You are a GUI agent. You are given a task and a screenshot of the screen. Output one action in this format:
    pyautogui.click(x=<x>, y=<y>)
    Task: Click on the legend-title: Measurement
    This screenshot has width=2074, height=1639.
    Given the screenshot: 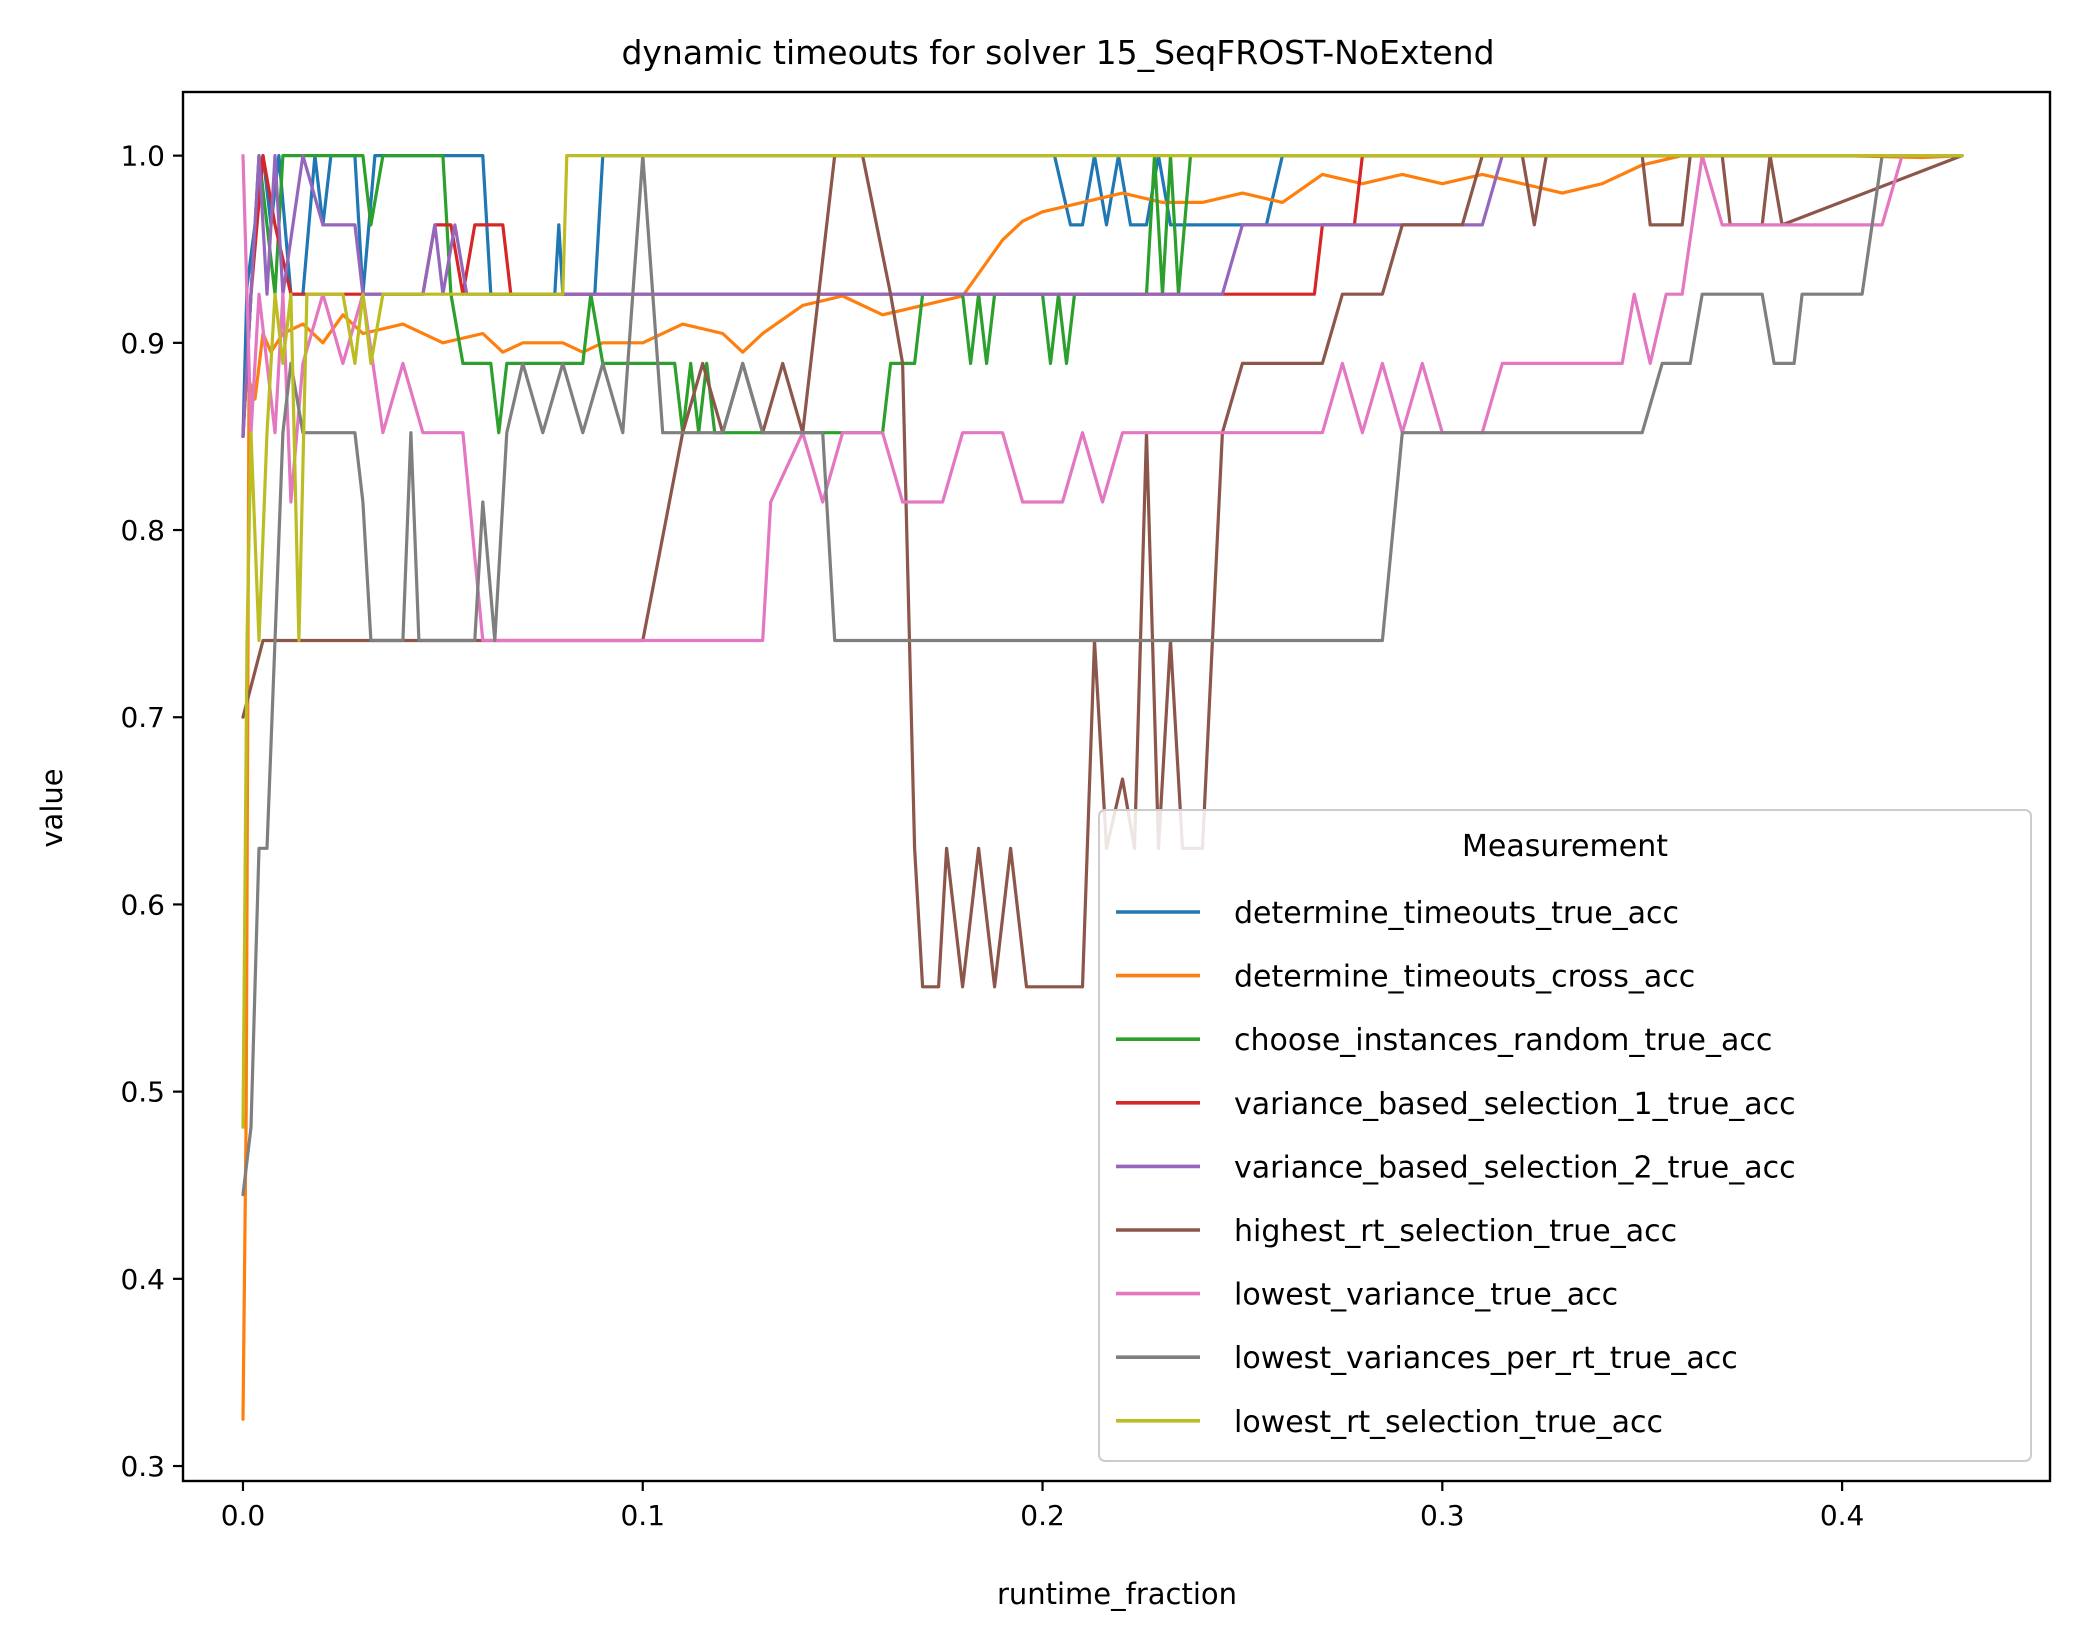 What is the action you would take?
    pyautogui.click(x=1565, y=846)
    